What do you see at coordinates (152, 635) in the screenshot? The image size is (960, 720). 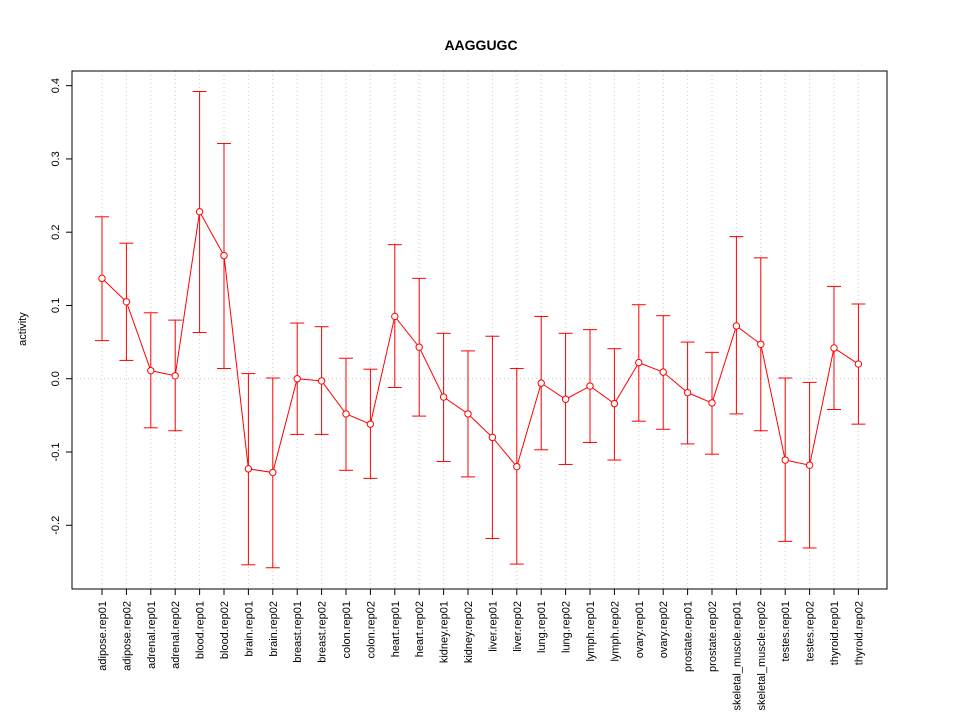 I see `x-tick-label: adrenal.rep01` at bounding box center [152, 635].